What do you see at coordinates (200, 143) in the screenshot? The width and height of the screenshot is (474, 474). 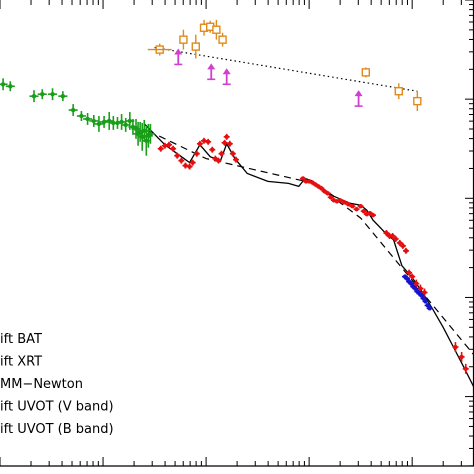 I see `point-s1-10-dot` at bounding box center [200, 143].